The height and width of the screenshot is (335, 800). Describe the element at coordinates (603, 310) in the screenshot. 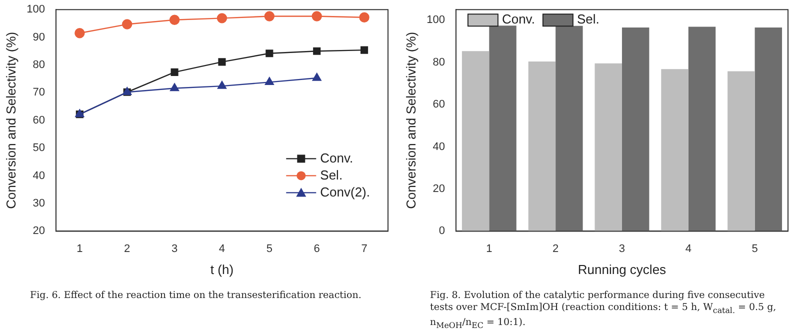

I see `text: Fig. 8. Evolution of the catalytic performance during five consecutive tests over MCF-[SmIm]OH (reaction conditions: t = 5 h, W$_{catal.}$ = 0.5 g, n$_{MeOH}$/n$_{EC}$ = 10:1).` at that location.